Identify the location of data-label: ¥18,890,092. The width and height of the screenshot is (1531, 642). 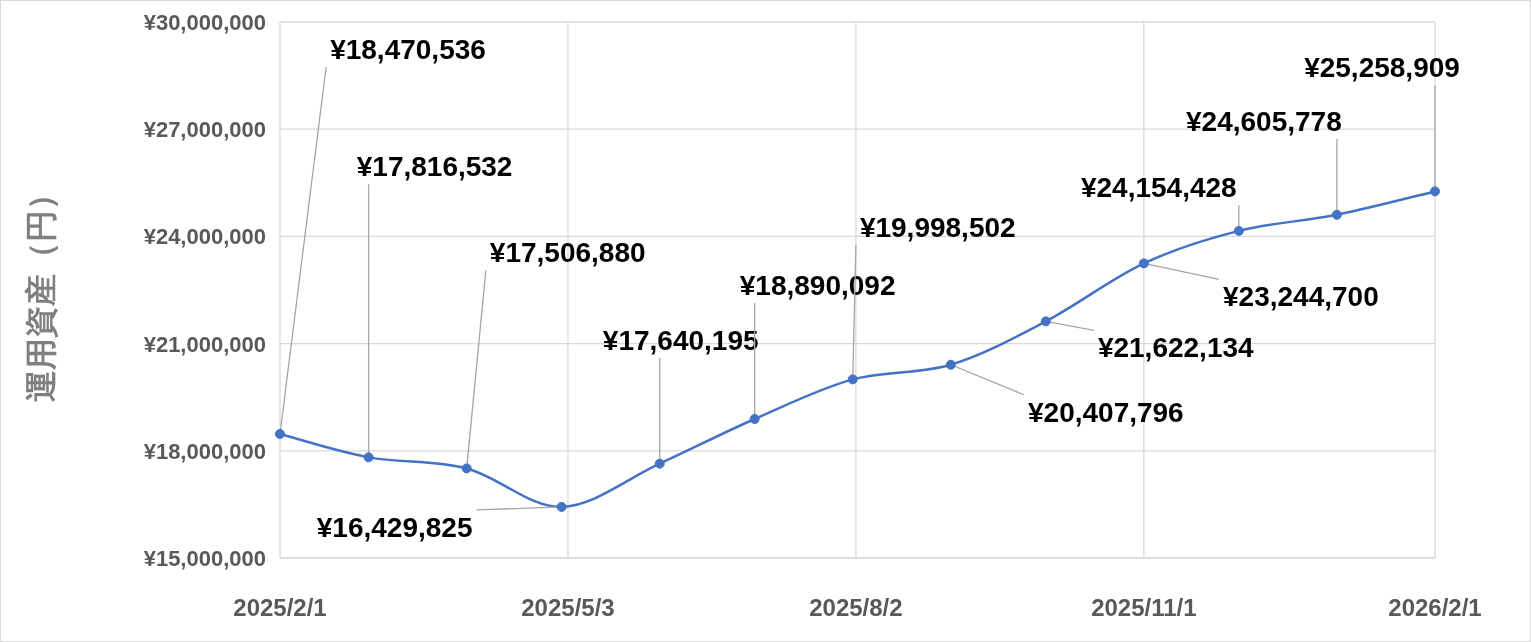
(817, 285).